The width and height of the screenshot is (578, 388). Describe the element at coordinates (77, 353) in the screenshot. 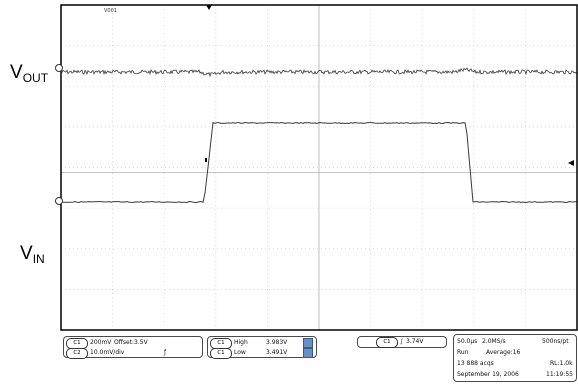

I see `channel-2-chip: C2` at that location.